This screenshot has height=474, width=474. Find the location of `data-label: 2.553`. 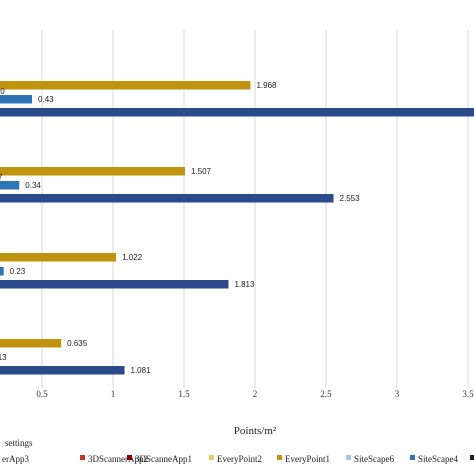

data-label: 2.553 is located at coordinates (350, 198).